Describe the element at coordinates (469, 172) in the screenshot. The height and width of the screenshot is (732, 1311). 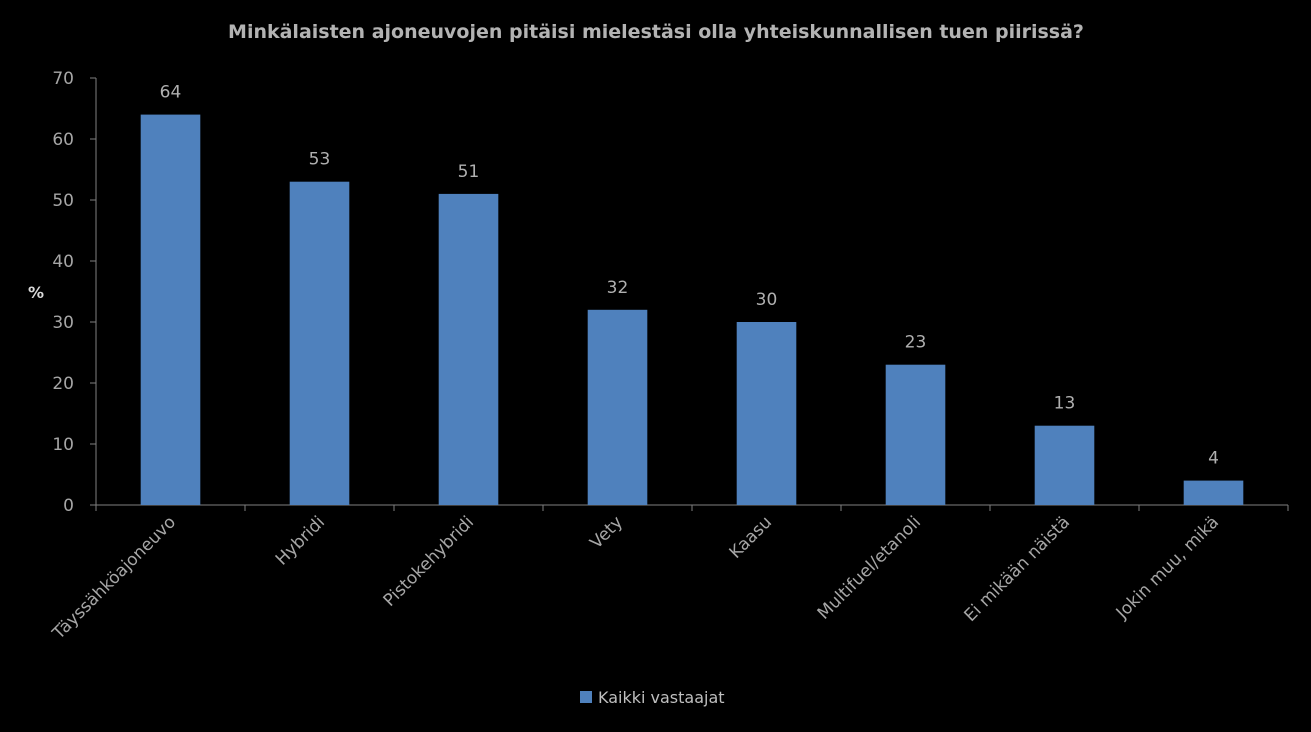
I see `data-label: 51` at that location.